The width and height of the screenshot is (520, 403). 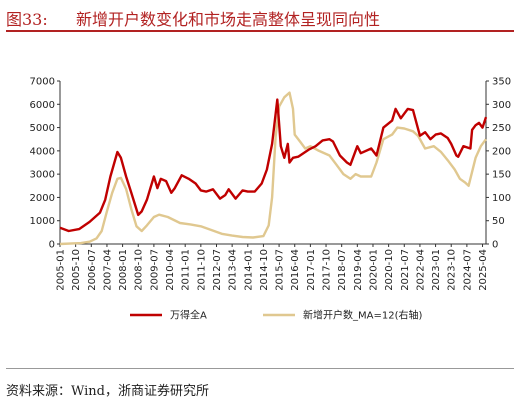 I want to click on x-tick-label: 2020-01, so click(x=373, y=270).